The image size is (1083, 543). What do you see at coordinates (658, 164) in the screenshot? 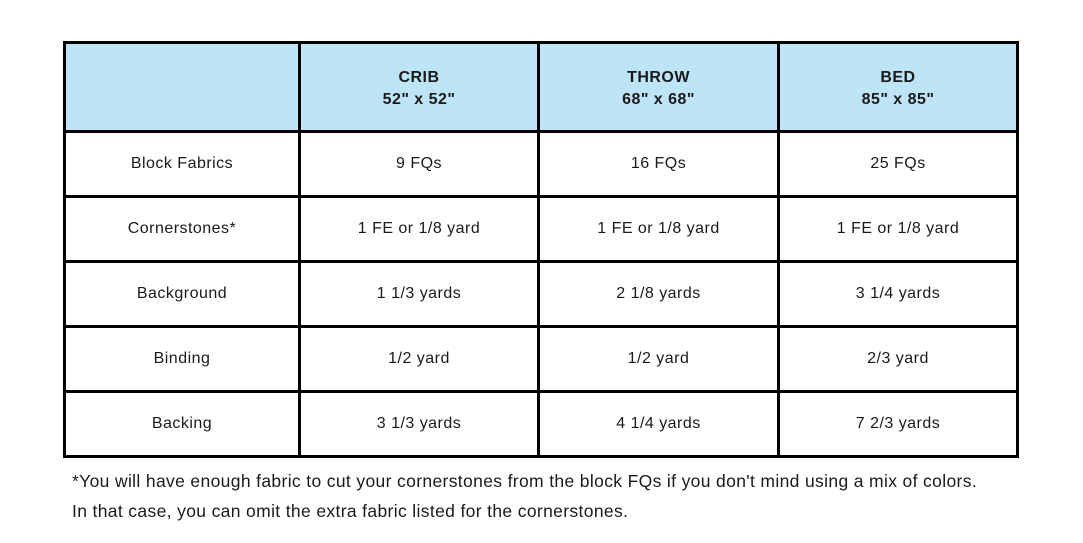
I see `table-cell: 16 FQs` at bounding box center [658, 164].